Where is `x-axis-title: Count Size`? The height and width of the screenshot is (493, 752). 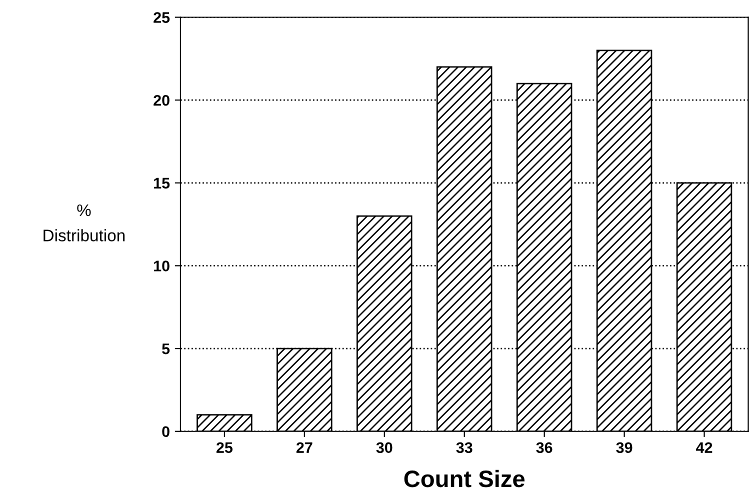
x-axis-title: Count Size is located at coordinates (464, 479).